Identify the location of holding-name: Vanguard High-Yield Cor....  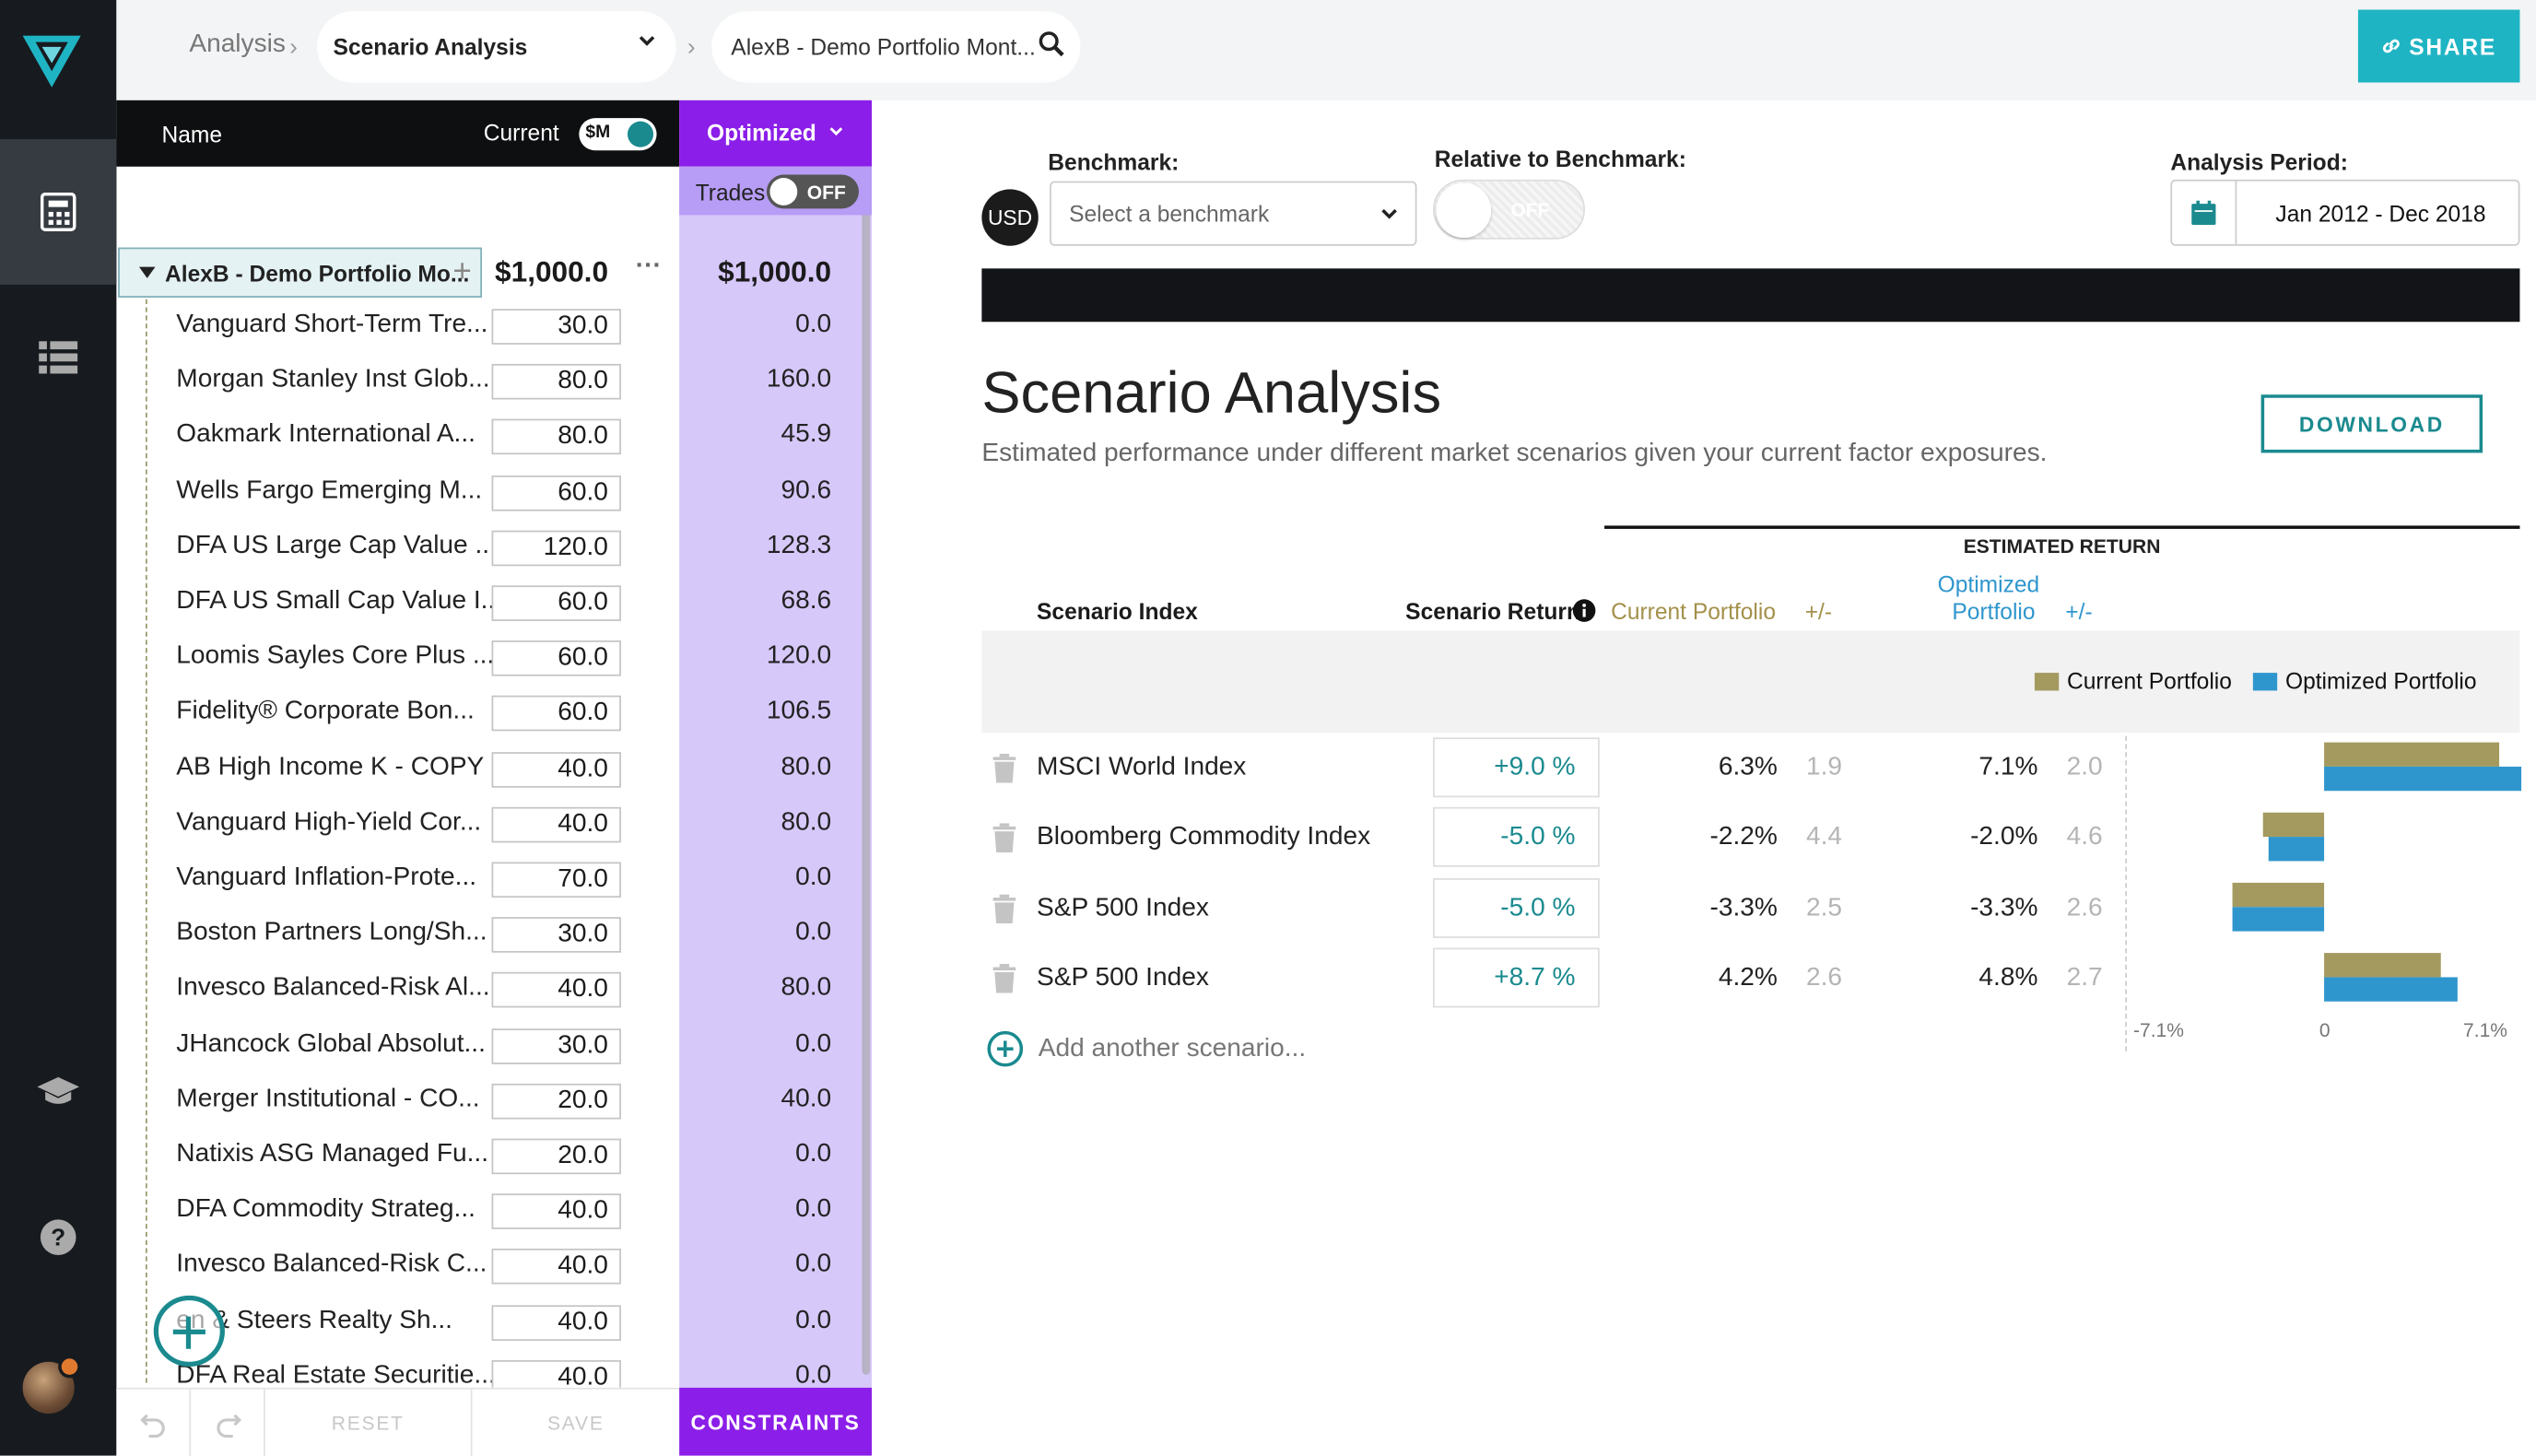
(329, 822).